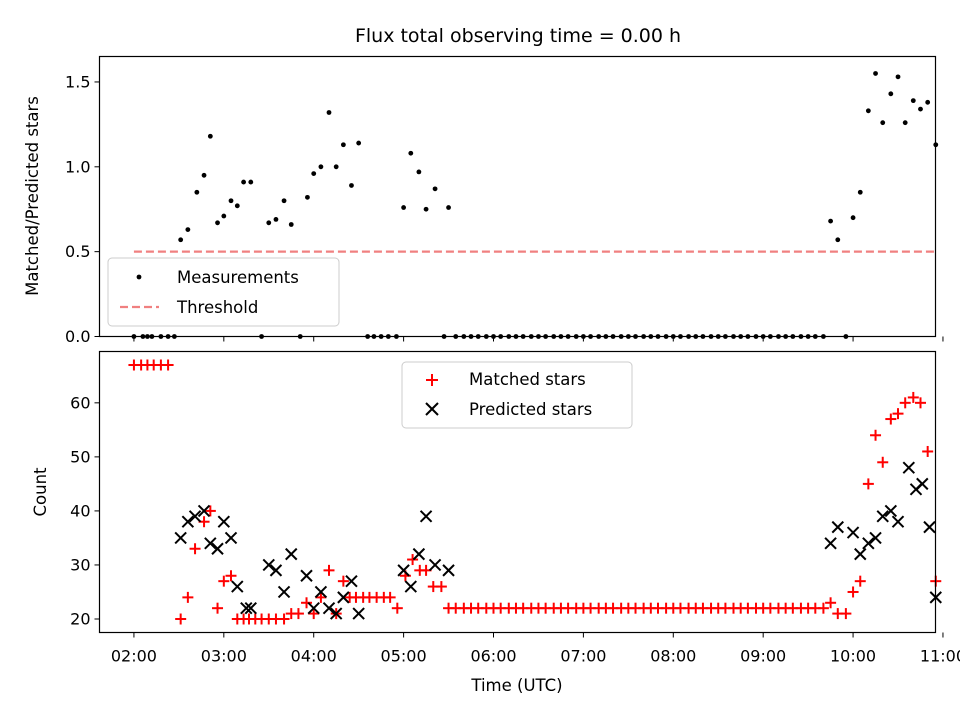  I want to click on y-tick-label: 50, so click(80, 456).